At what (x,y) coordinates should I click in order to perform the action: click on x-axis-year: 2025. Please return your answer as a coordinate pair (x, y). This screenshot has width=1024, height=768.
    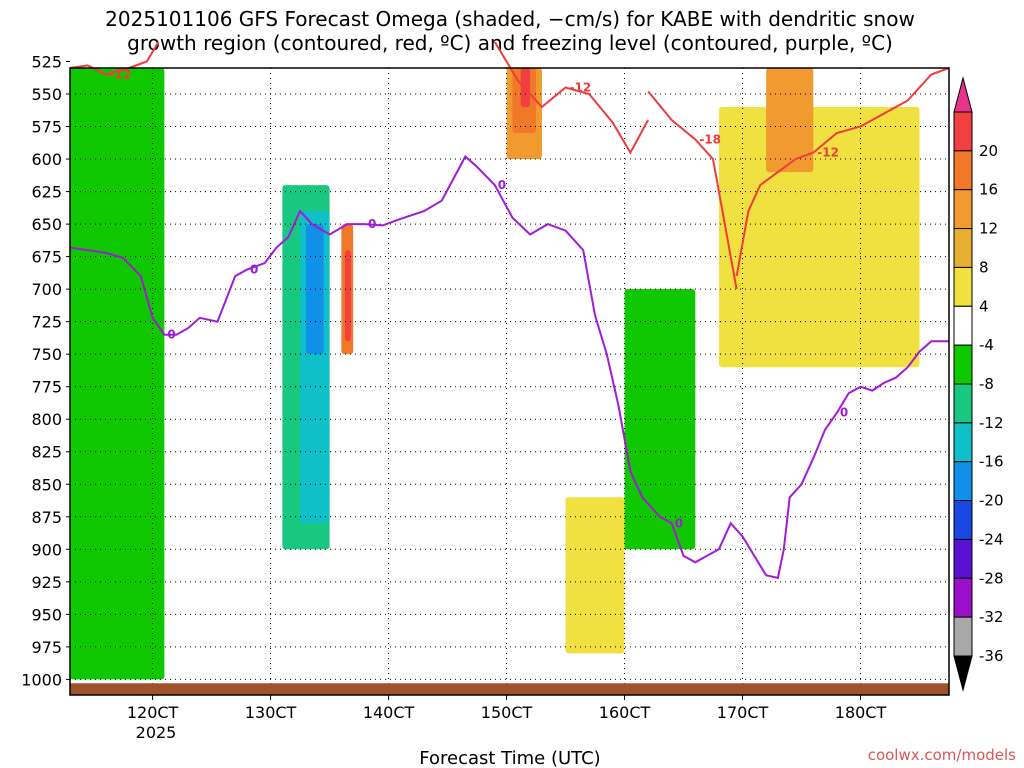
    Looking at the image, I should click on (156, 732).